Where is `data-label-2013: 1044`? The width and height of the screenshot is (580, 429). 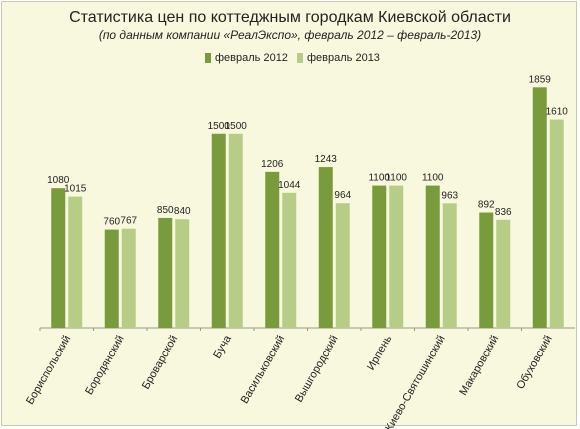 data-label-2013: 1044 is located at coordinates (289, 185).